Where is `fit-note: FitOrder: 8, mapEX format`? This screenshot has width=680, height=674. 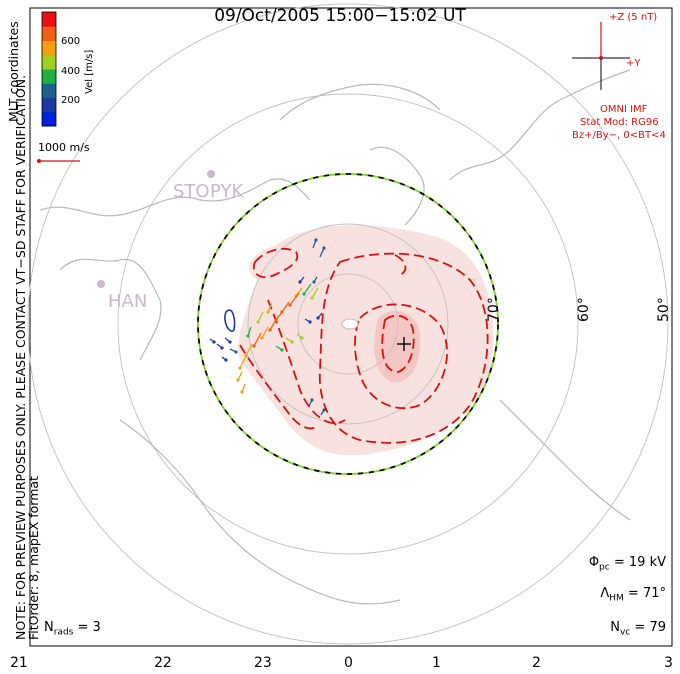
fit-note: FitOrder: 8, mapEX format is located at coordinates (33, 558).